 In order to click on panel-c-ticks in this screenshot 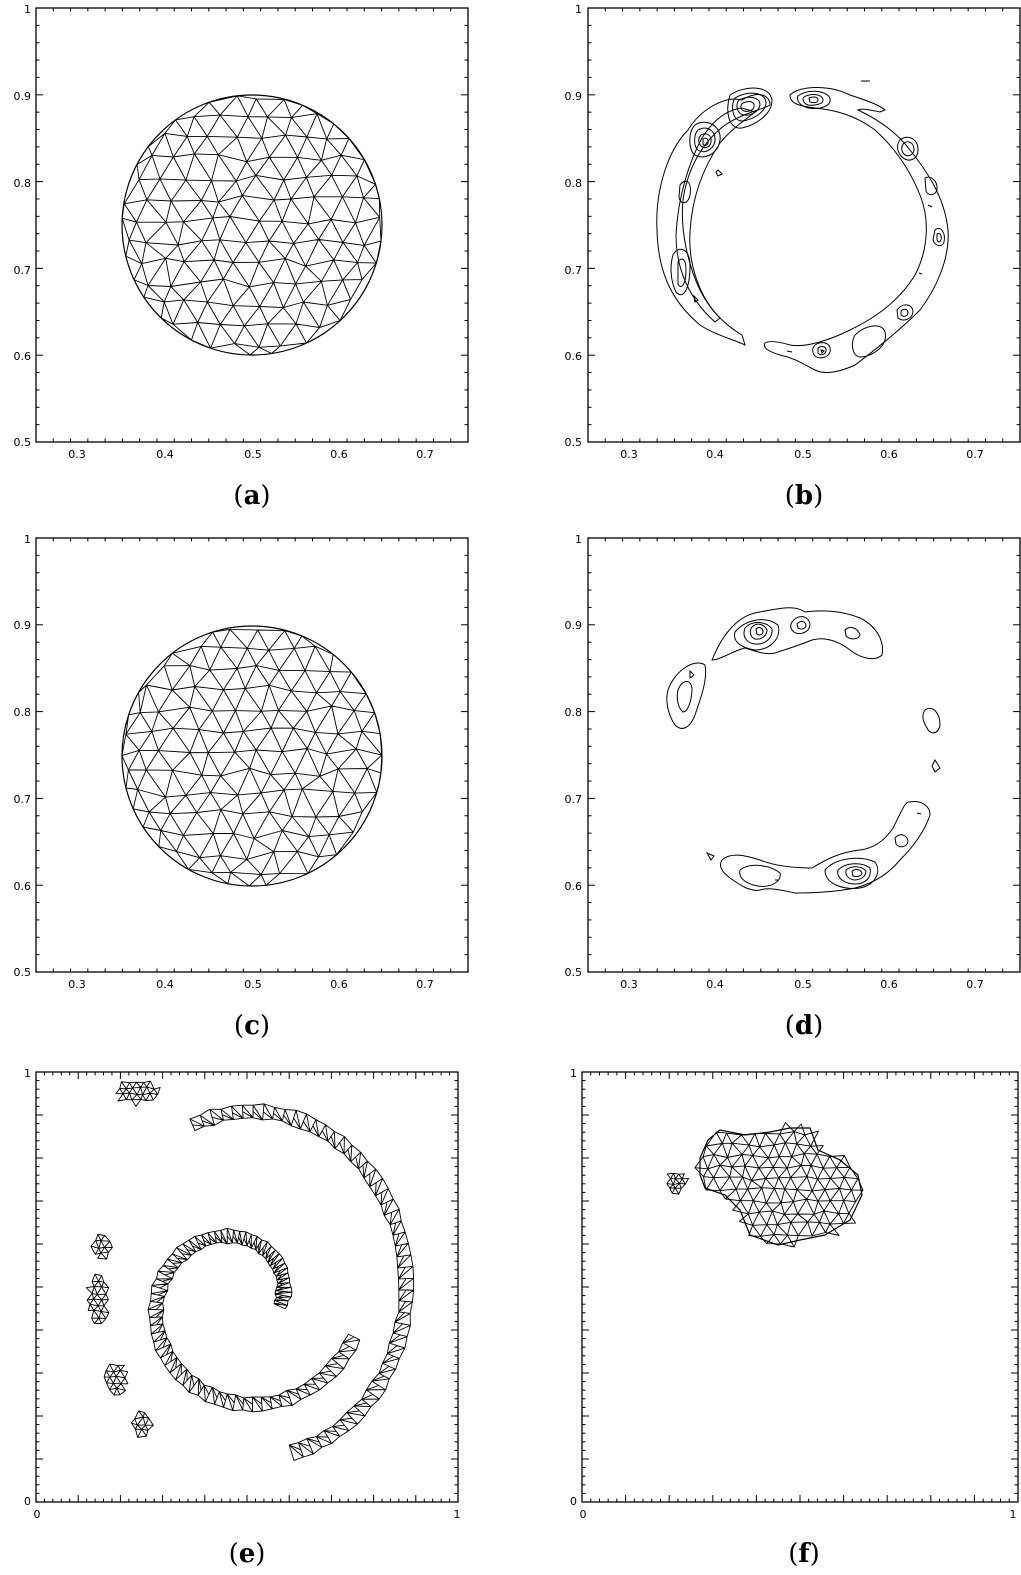, I will do `click(252, 755)`.